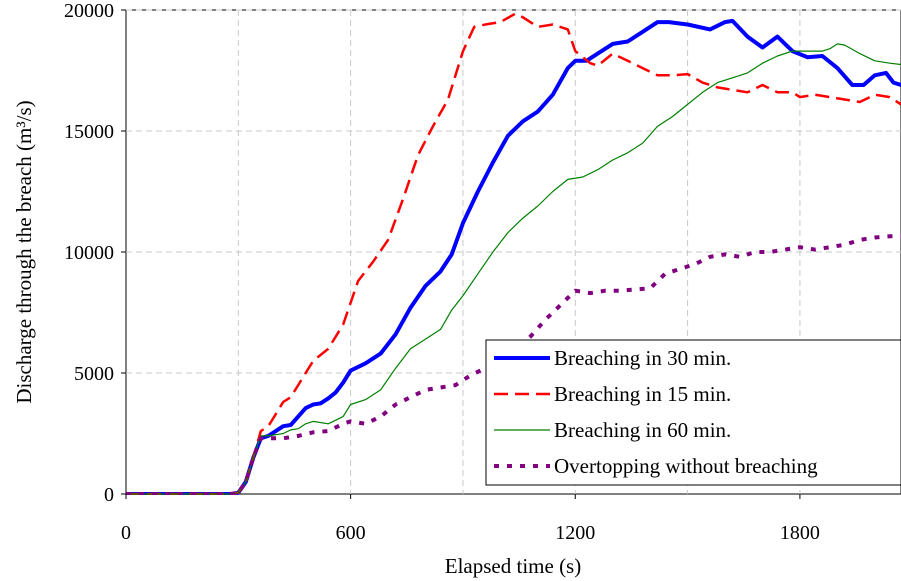 The height and width of the screenshot is (581, 901). I want to click on x-tick-label: 1800, so click(800, 533).